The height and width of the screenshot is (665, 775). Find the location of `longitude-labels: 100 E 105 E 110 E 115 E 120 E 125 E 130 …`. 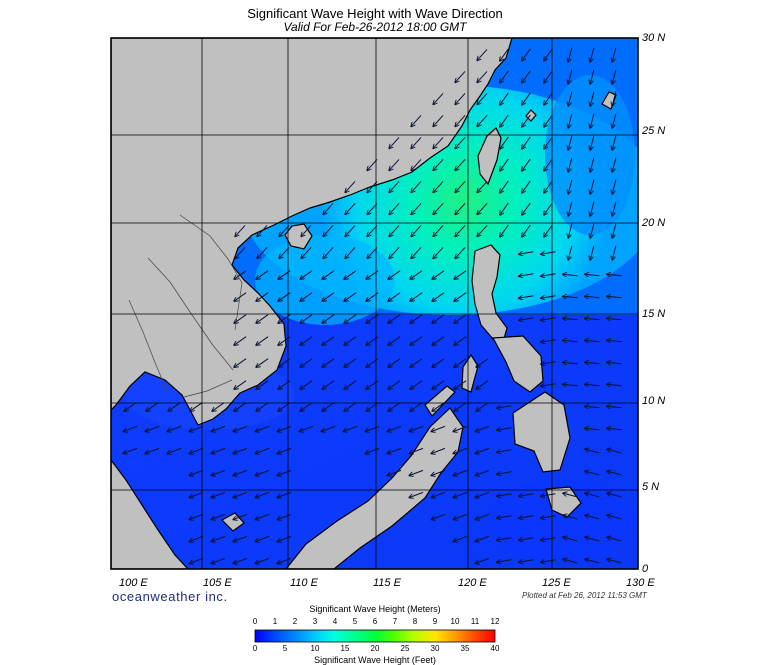

longitude-labels: 100 E 105 E 110 E 115 E 120 E 125 E 130 … is located at coordinates (387, 583).